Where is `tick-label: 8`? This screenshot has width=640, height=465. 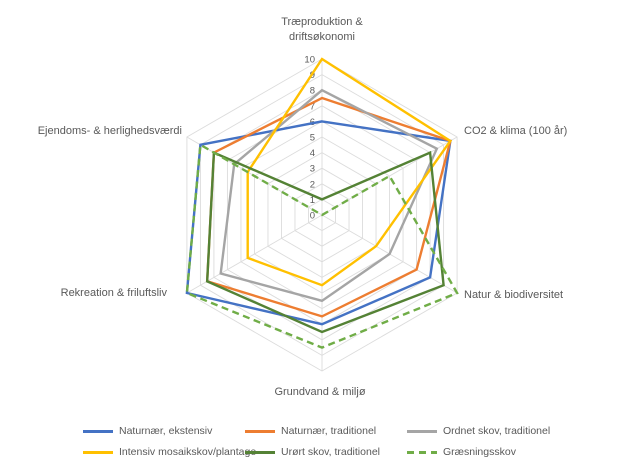 tick-label: 8 is located at coordinates (312, 91).